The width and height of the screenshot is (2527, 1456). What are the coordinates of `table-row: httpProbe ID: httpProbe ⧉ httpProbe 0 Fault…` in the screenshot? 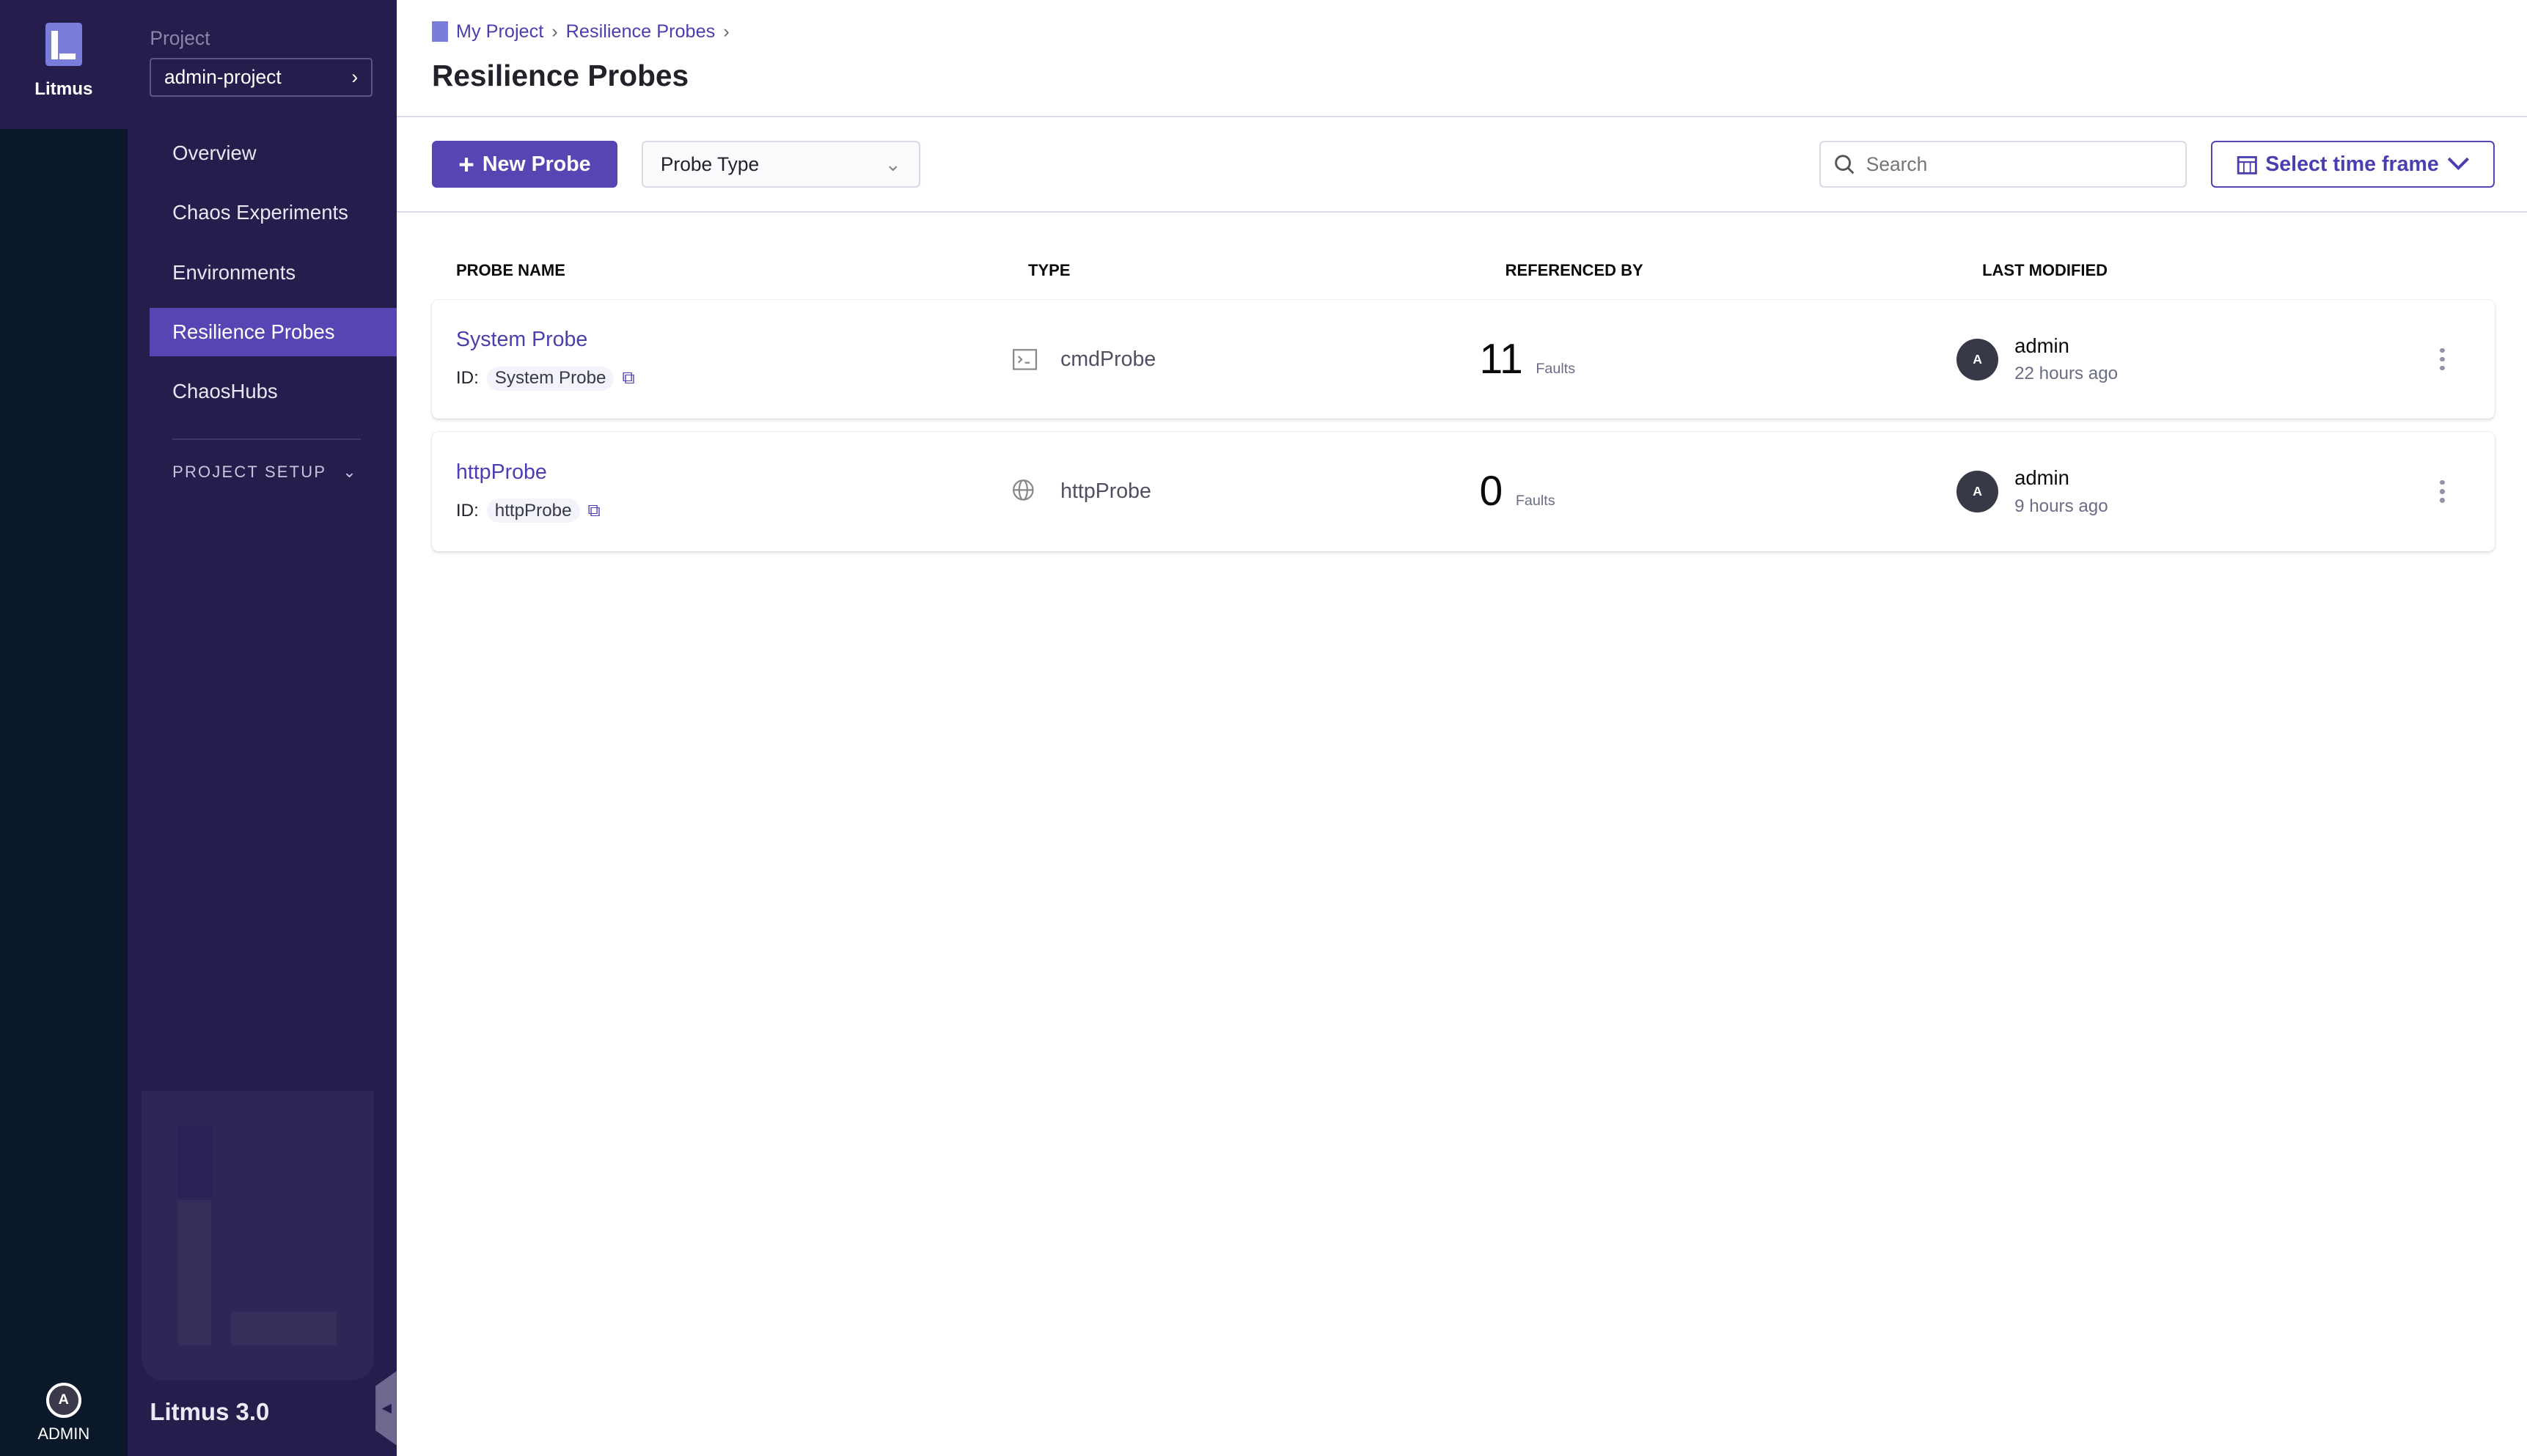 It's located at (1463, 491).